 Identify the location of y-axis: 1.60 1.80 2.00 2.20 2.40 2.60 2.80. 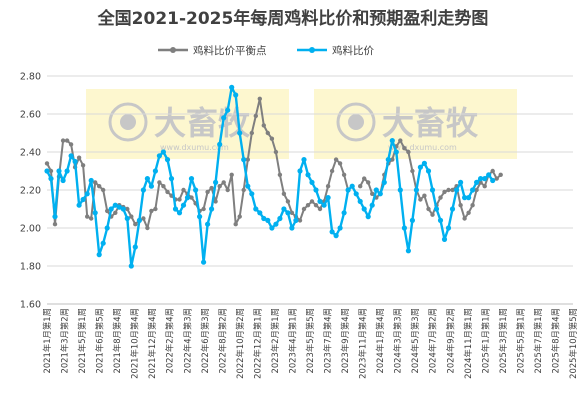
(30, 191).